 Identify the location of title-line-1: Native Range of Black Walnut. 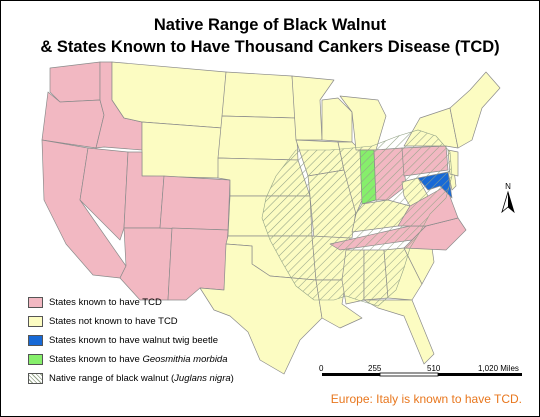
(270, 25).